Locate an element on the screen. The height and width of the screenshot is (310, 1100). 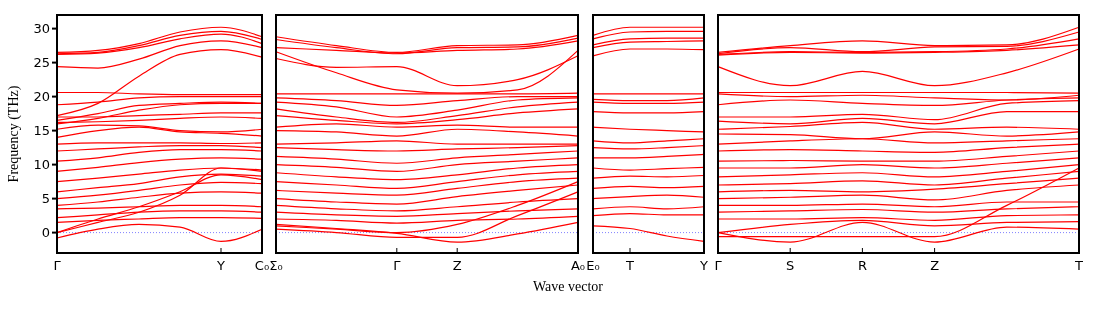
y-tick-label: 30 is located at coordinates (41, 29).